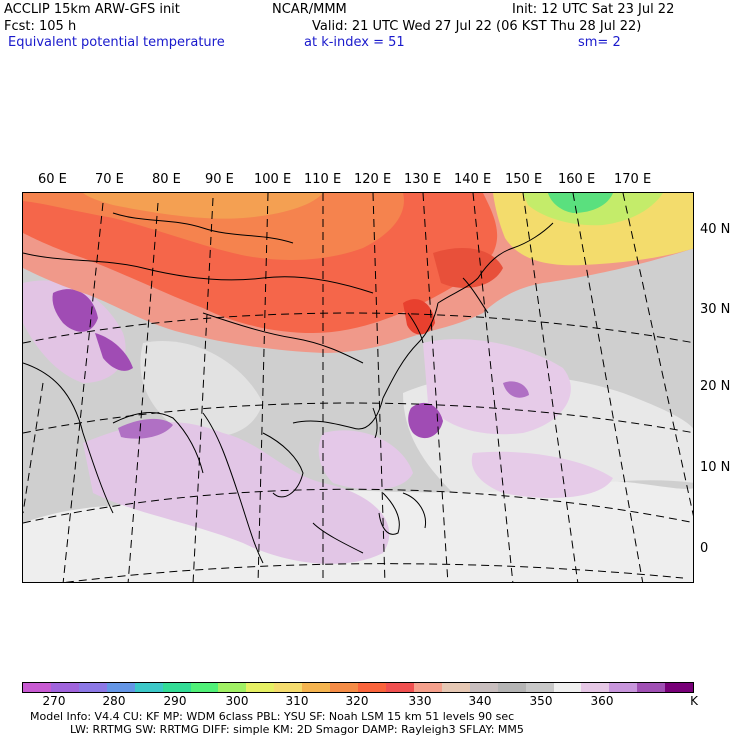 The image size is (740, 740). Describe the element at coordinates (473, 179) in the screenshot. I see `lon-label: 140 E` at that location.